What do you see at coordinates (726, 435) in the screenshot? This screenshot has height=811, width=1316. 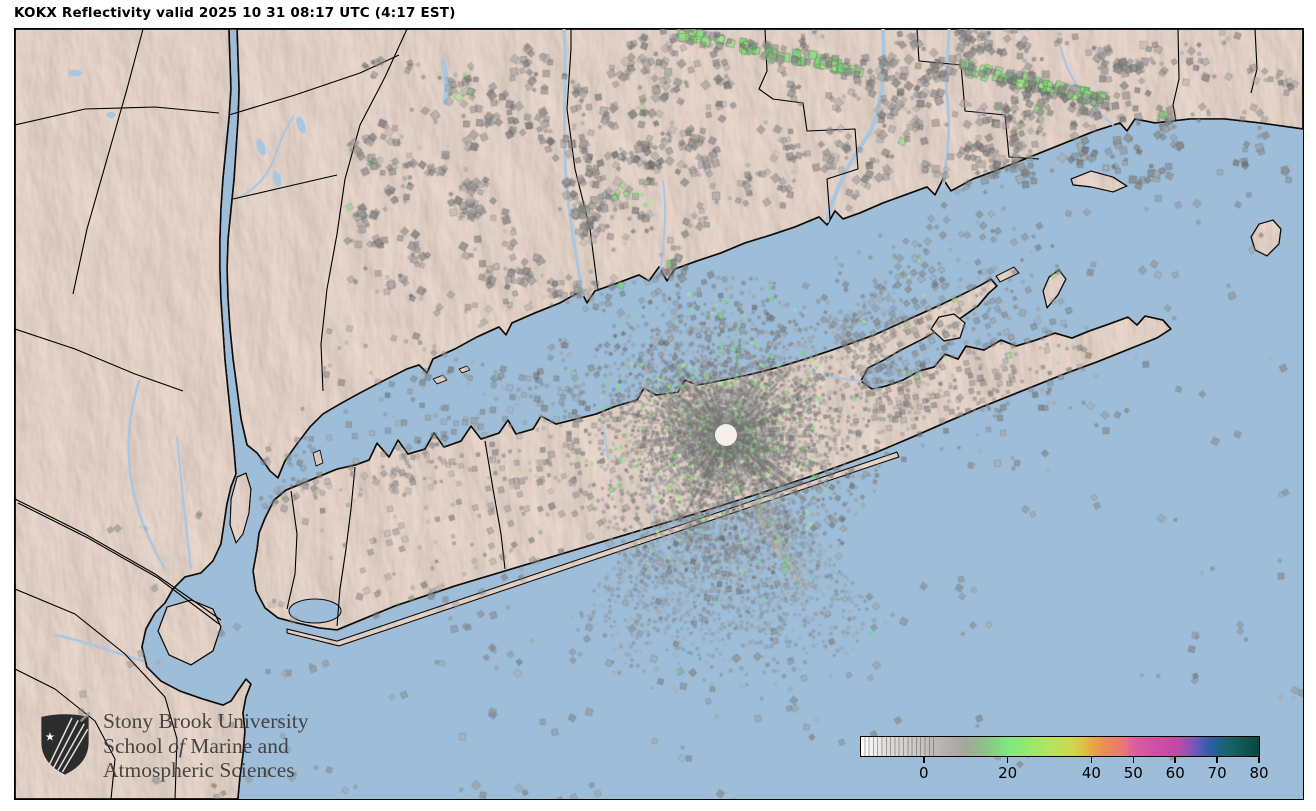 I see `radar-site-marker` at bounding box center [726, 435].